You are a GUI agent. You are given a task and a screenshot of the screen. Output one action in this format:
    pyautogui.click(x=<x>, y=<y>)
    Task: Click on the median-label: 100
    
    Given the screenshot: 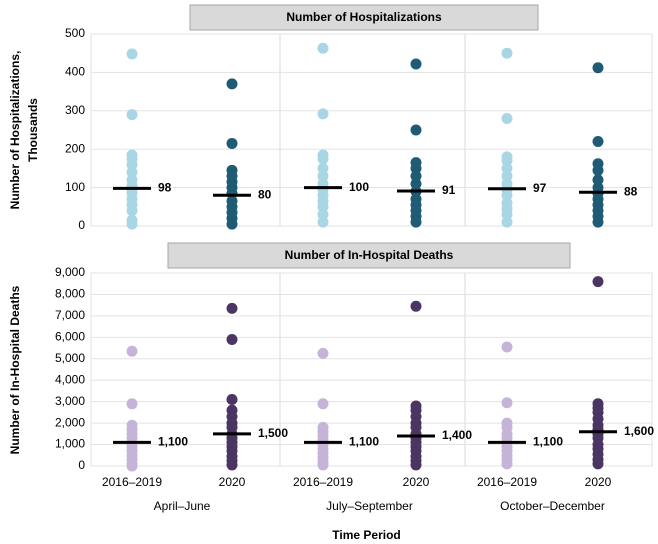 What is the action you would take?
    pyautogui.click(x=359, y=187)
    